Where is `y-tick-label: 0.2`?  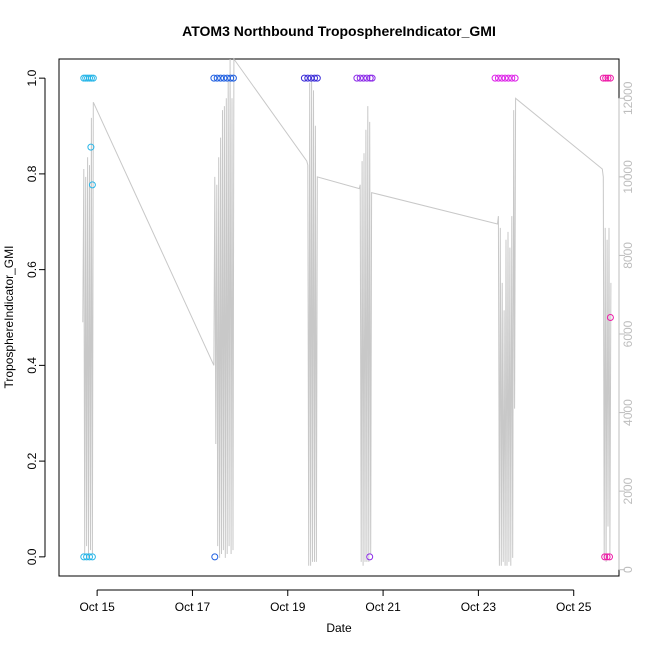
y-tick-label: 0.2 is located at coordinates (32, 460).